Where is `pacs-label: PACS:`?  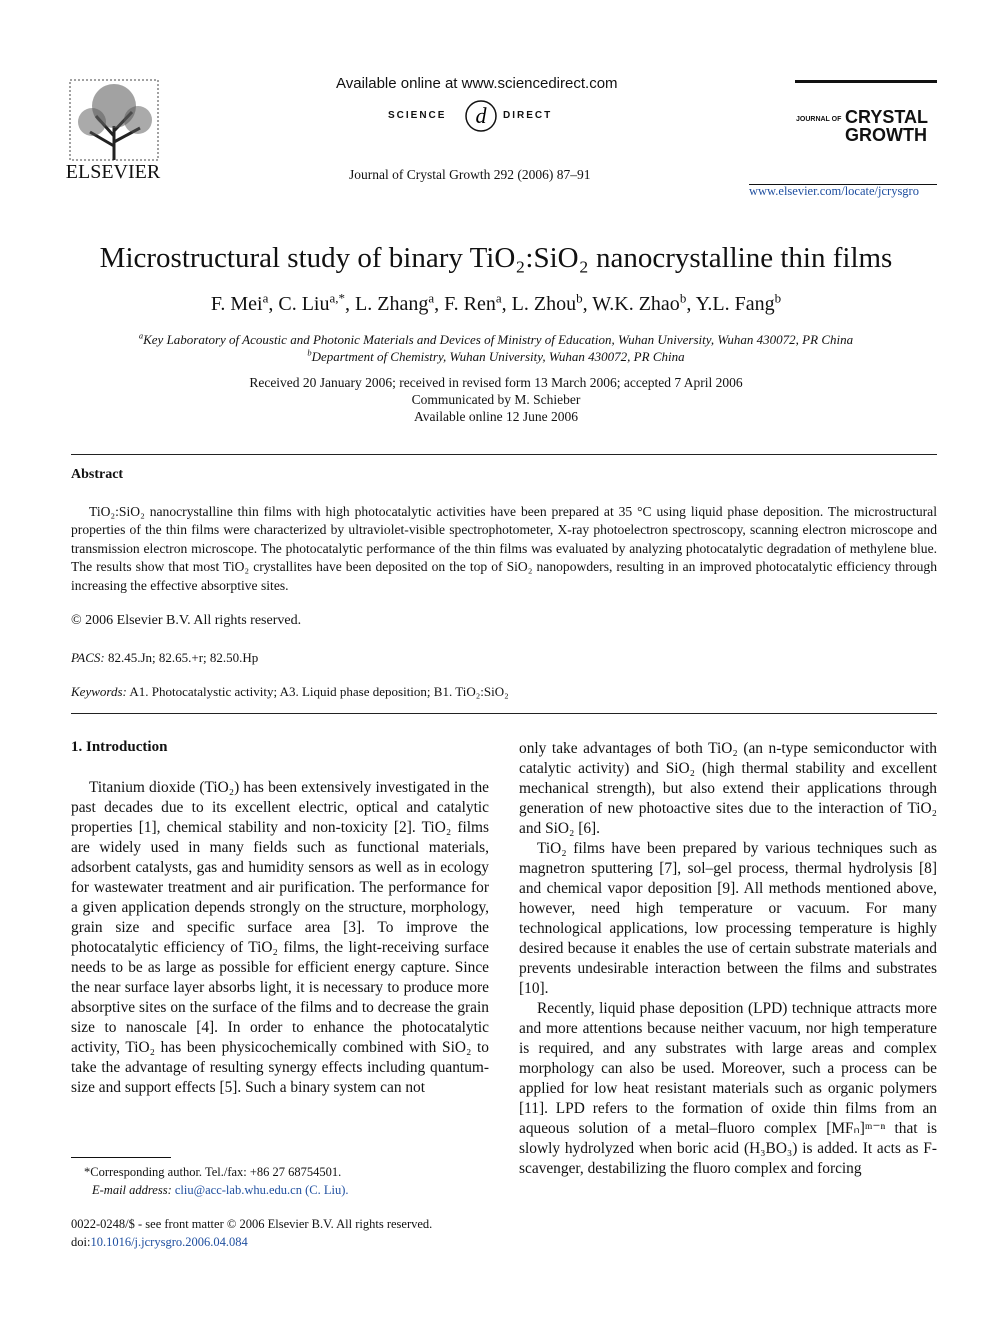
pacs-label: PACS: is located at coordinates (88, 657).